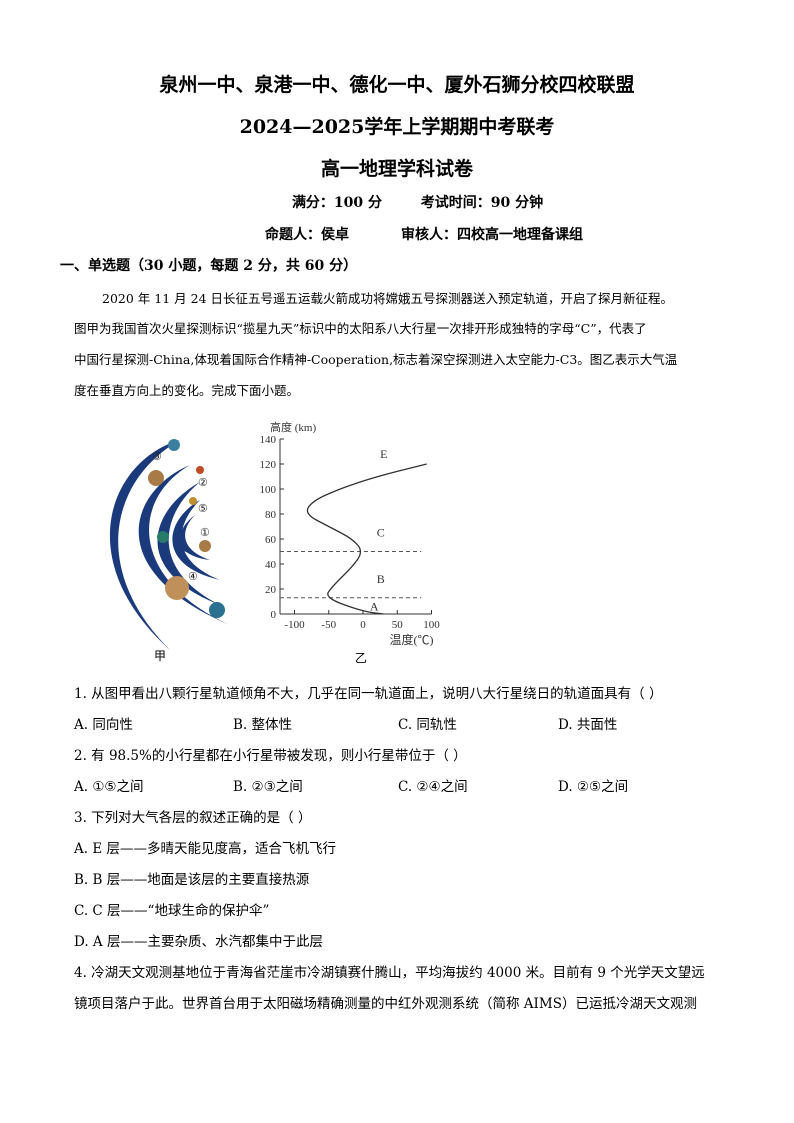 The height and width of the screenshot is (1123, 794). What do you see at coordinates (381, 533) in the screenshot?
I see `layer-label: C` at bounding box center [381, 533].